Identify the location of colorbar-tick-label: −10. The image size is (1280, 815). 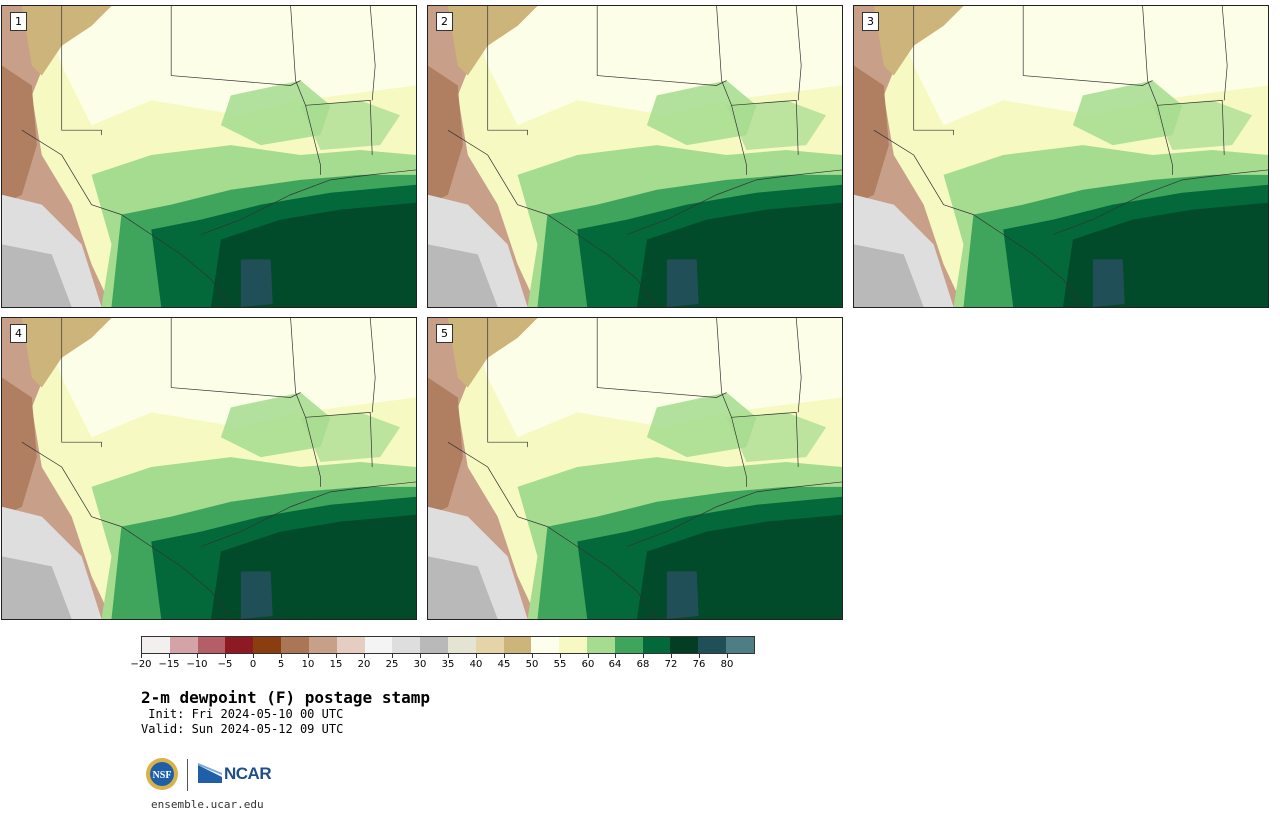
(197, 664).